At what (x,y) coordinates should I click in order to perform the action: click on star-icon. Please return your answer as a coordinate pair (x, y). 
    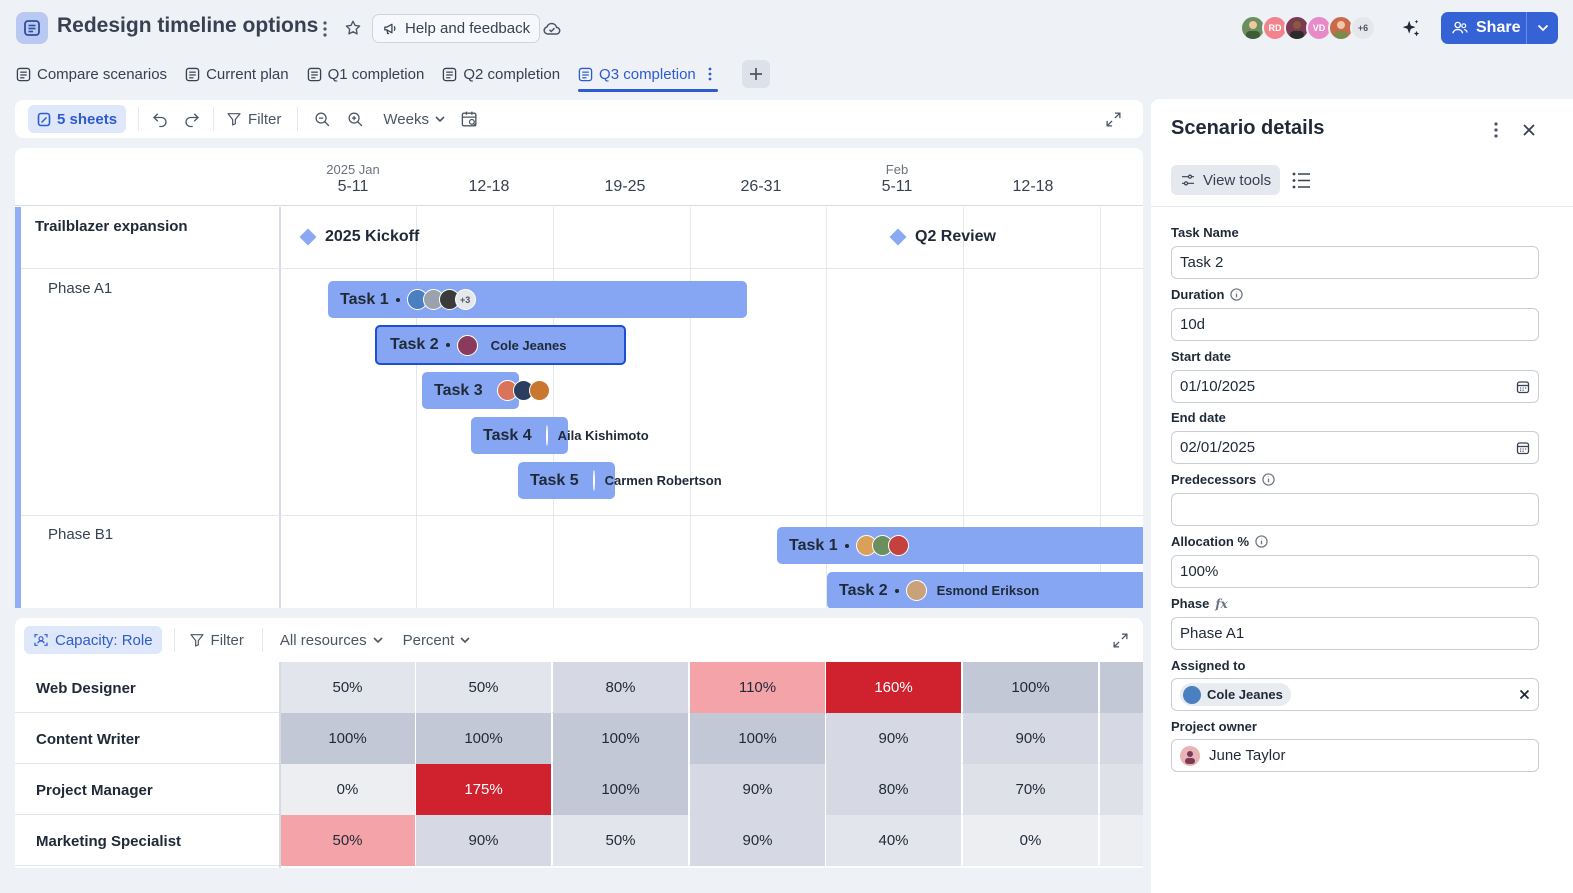
    Looking at the image, I should click on (353, 28).